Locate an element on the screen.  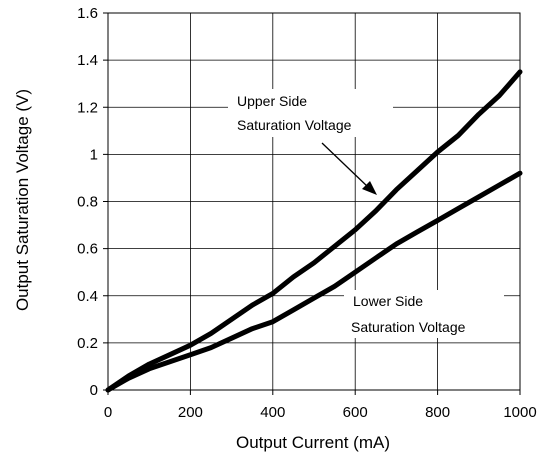
annotation-lower-line2: Saturation Voltage is located at coordinates (408, 327).